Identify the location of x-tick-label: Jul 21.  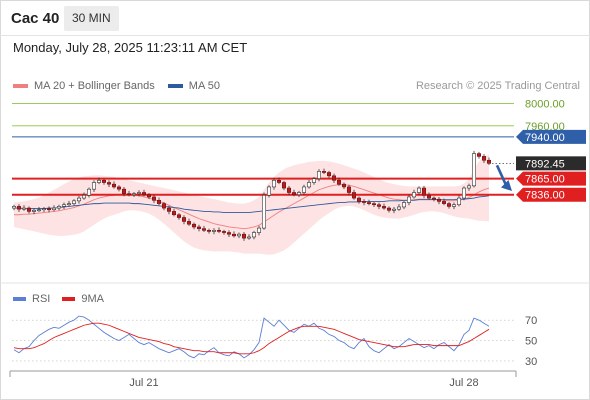
(143, 383).